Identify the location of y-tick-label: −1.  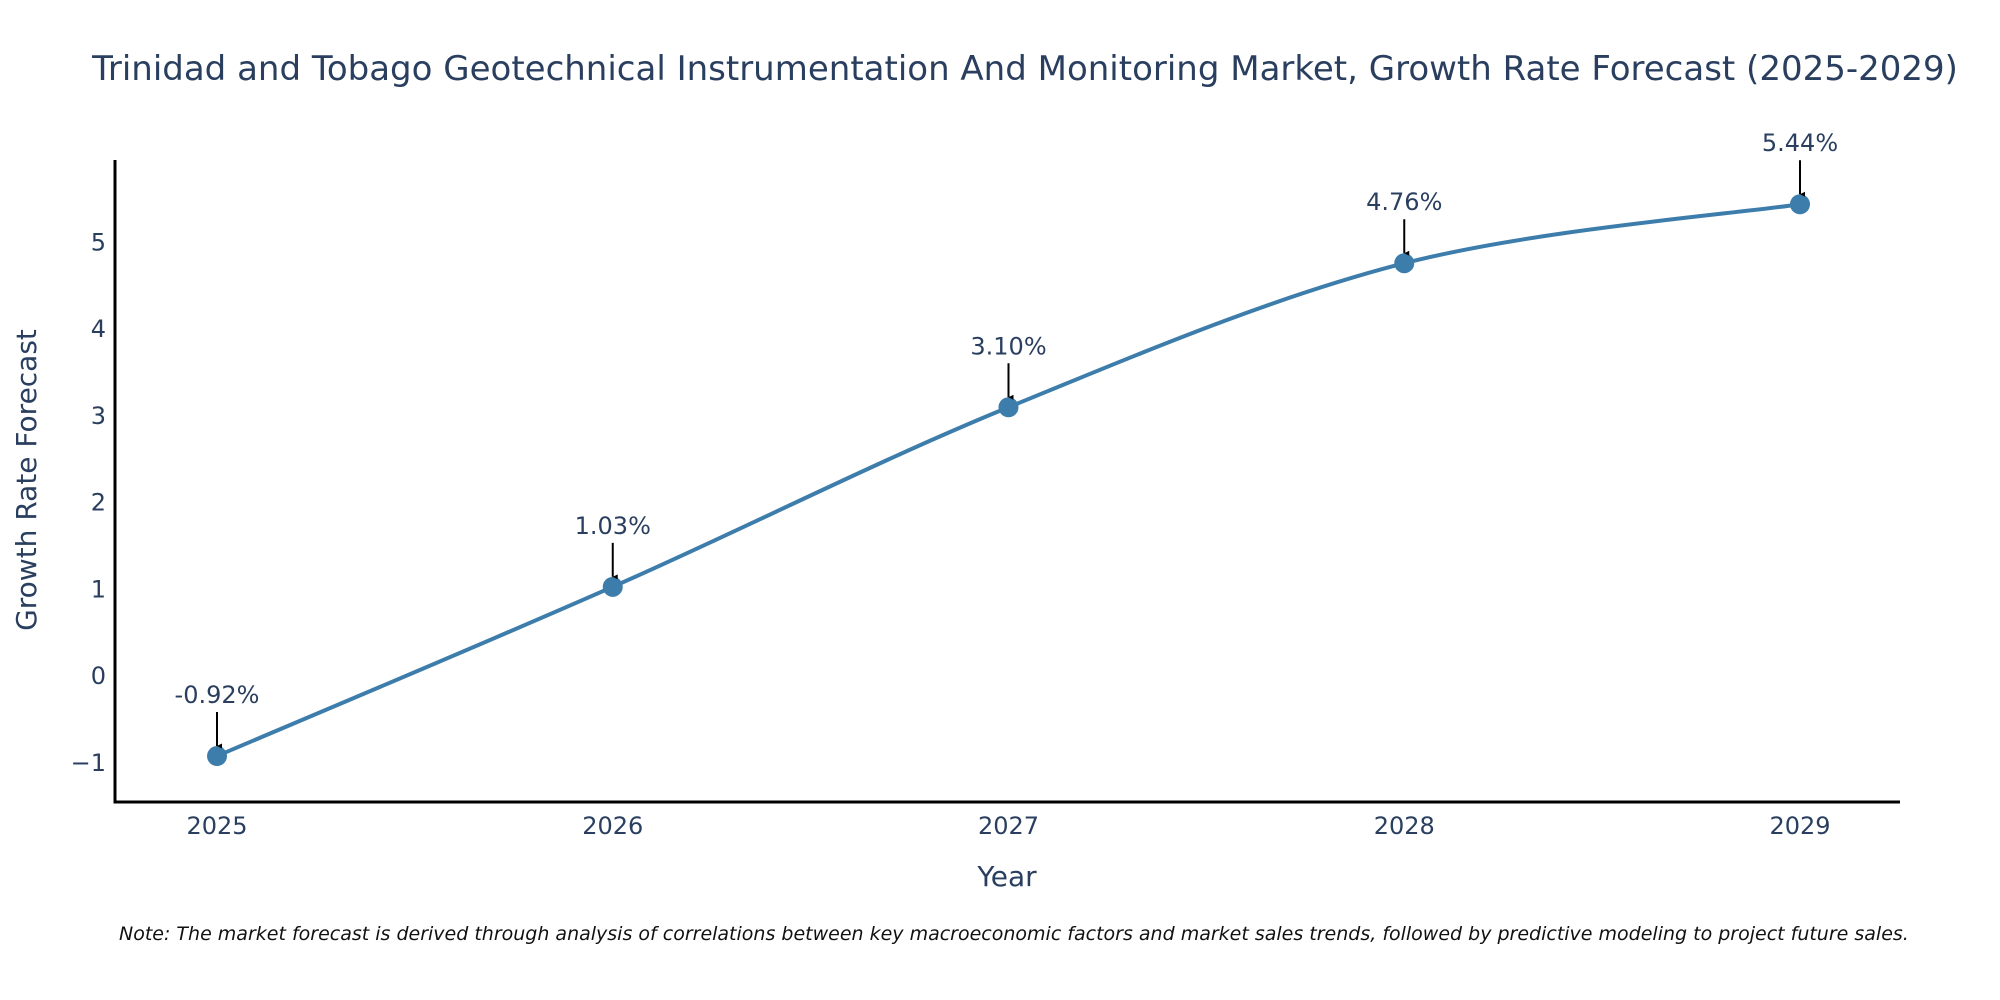
(88, 763).